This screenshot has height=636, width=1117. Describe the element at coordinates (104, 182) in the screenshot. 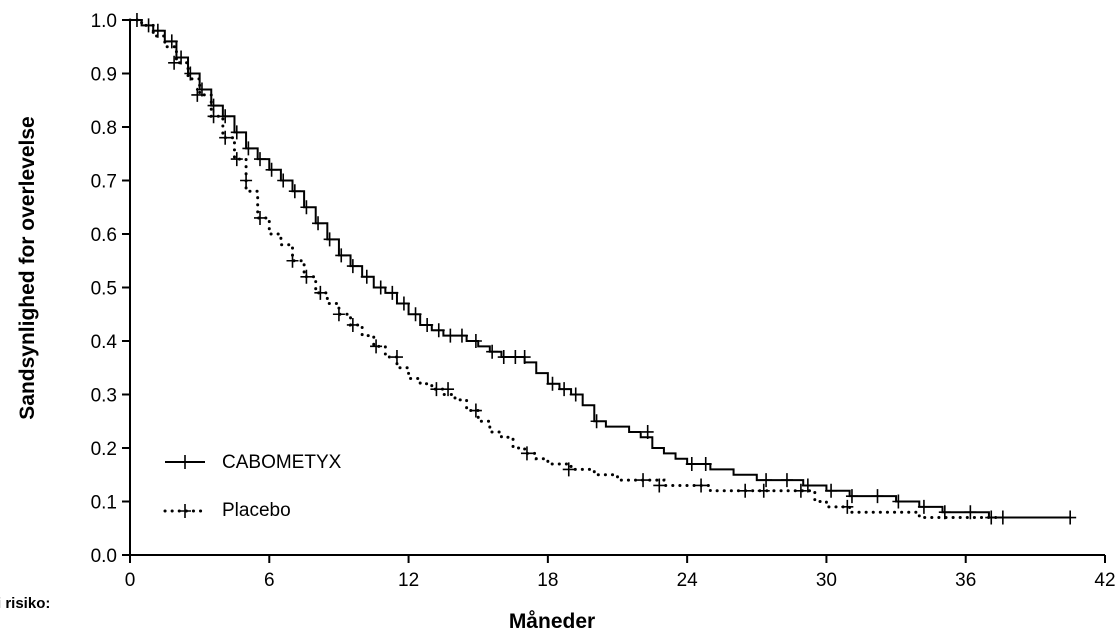

I see `y-tick-label: 0.7` at that location.